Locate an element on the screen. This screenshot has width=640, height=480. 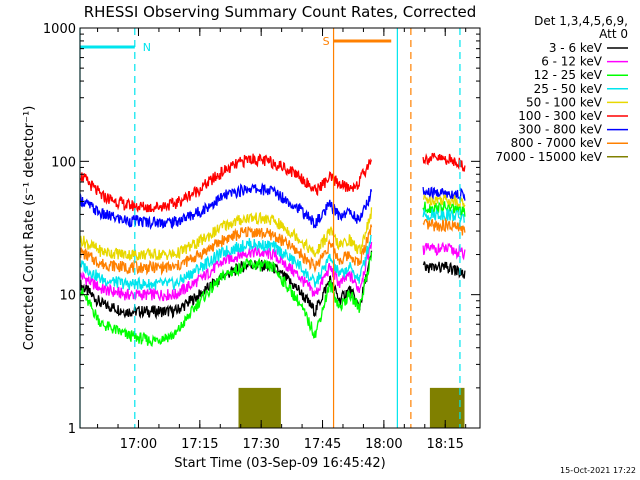
legend-label-6-12-kev: 6 - 12 keV is located at coordinates (572, 62).